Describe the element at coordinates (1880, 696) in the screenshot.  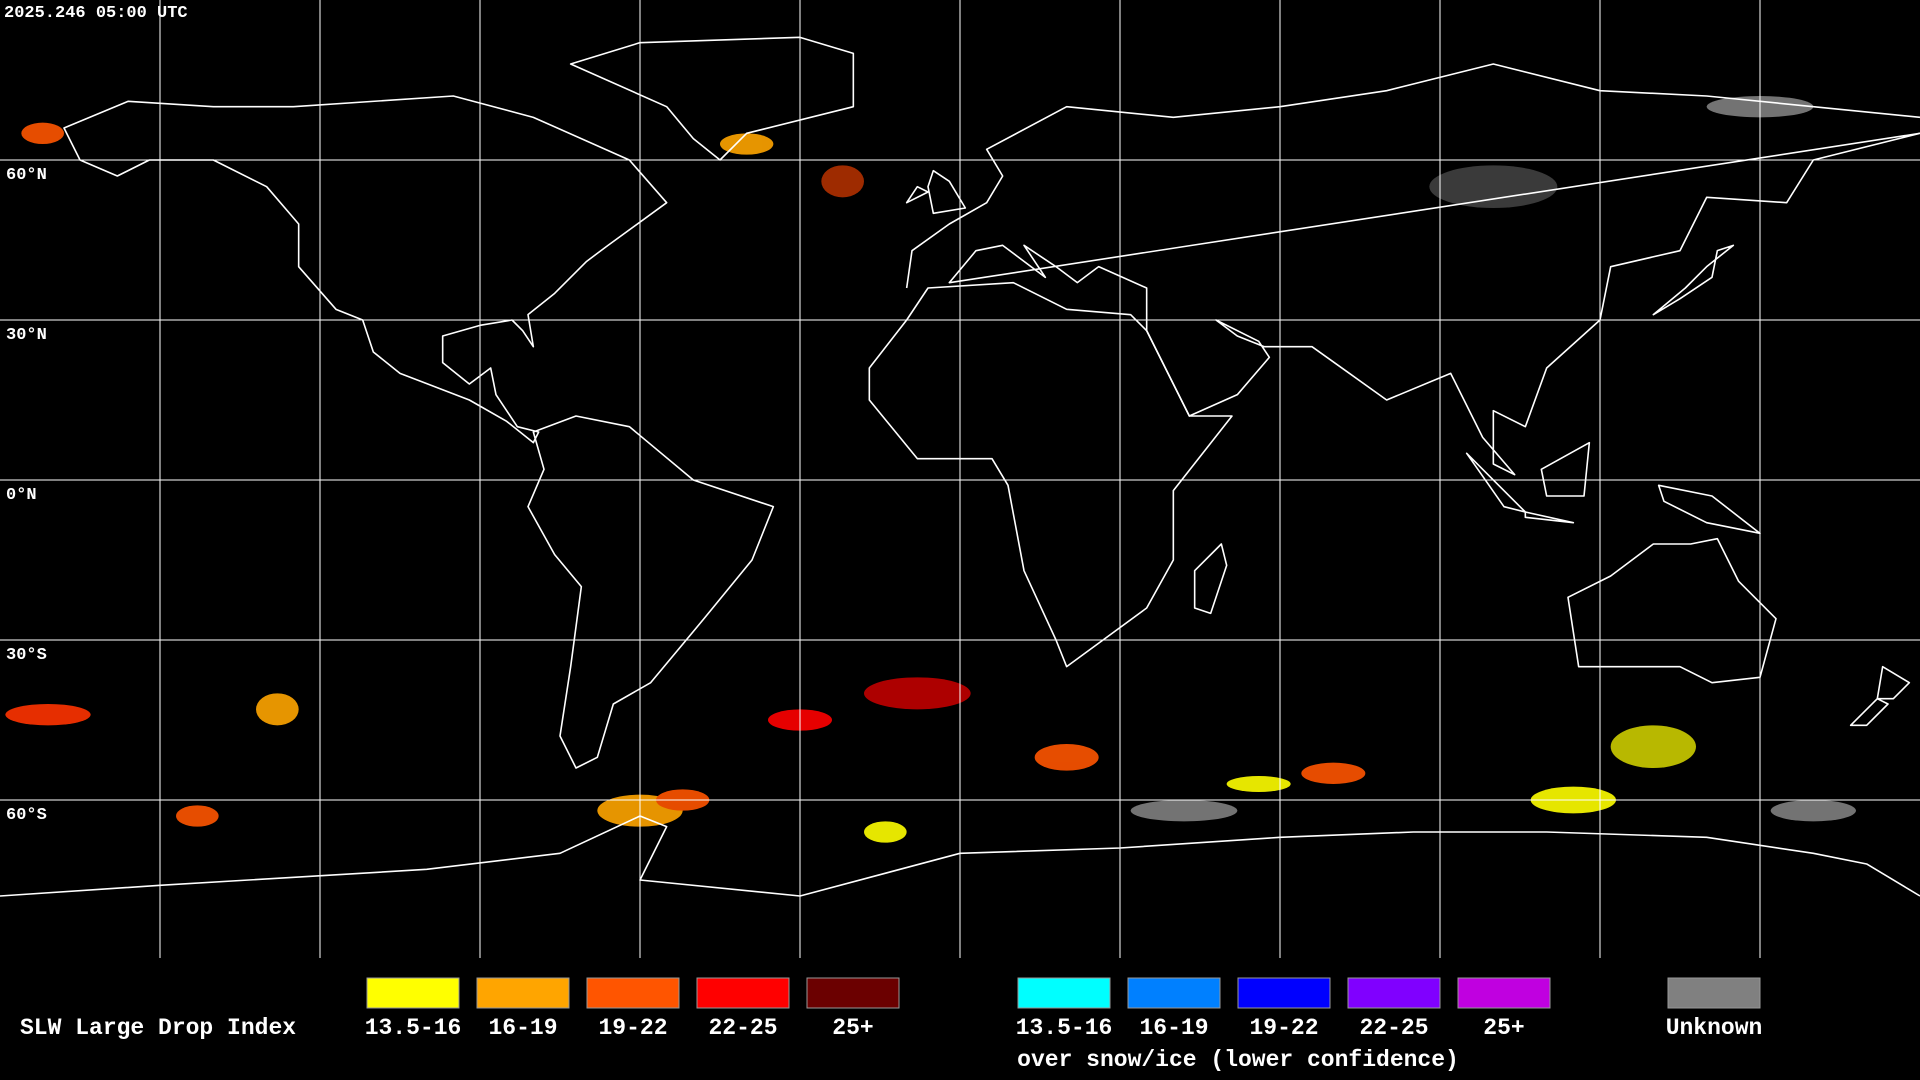
I see `new-zealand` at that location.